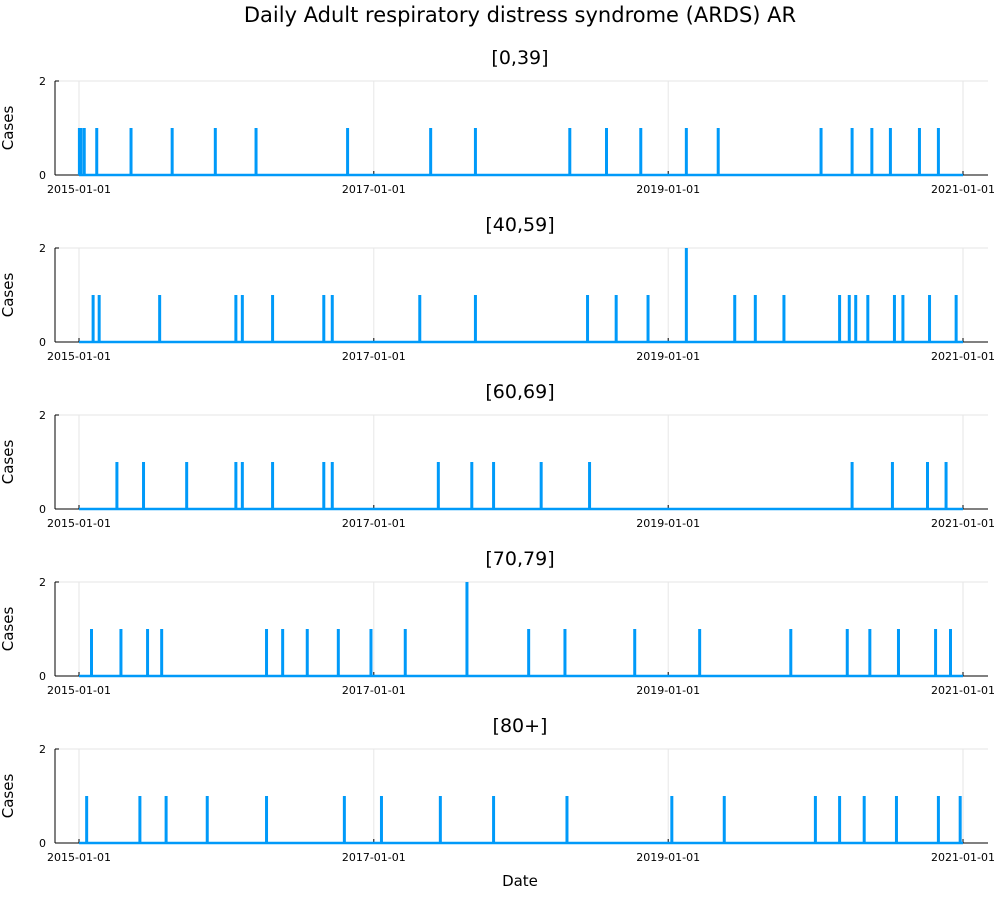  Describe the element at coordinates (519, 225) in the screenshot. I see `panel-title: [40,59]` at that location.